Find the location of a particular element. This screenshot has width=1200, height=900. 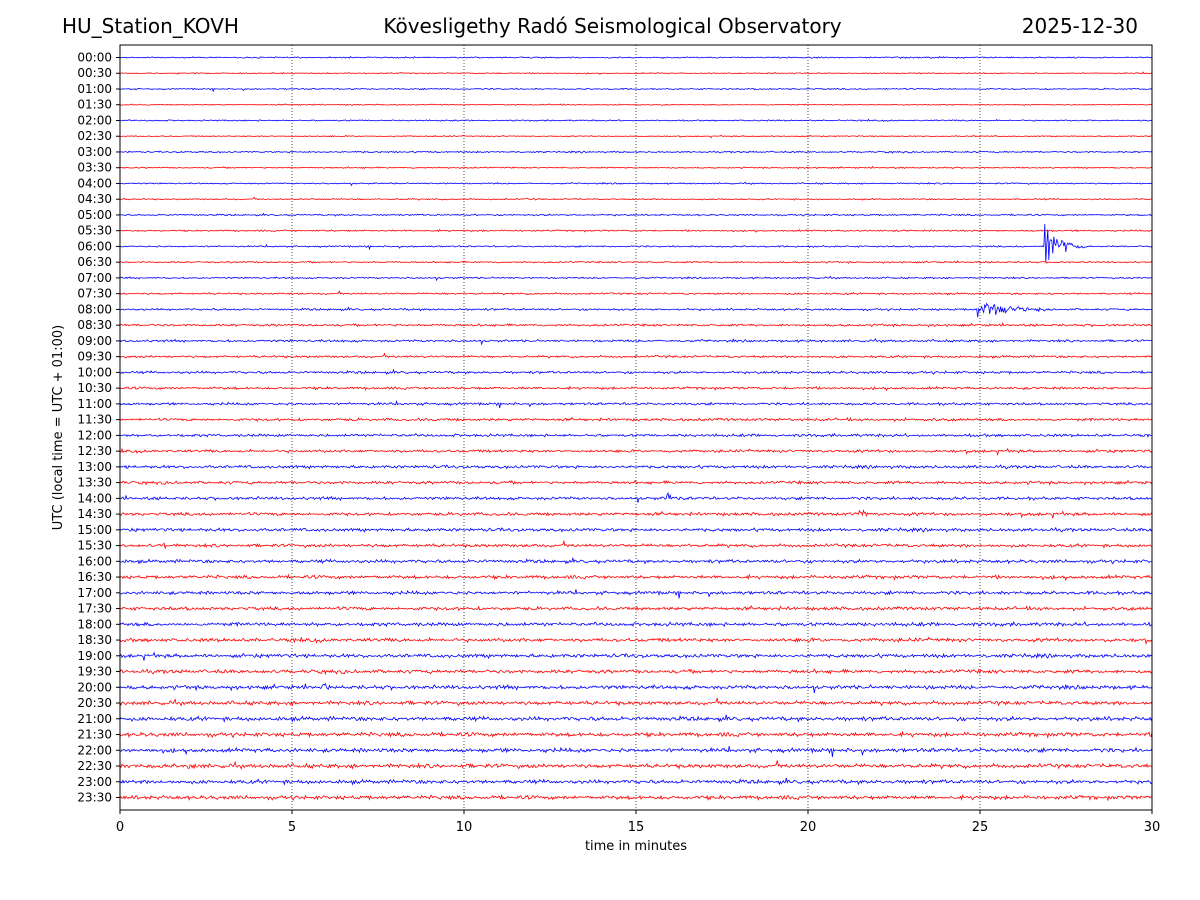

y-tick-label: 16:00 is located at coordinates (94, 561).